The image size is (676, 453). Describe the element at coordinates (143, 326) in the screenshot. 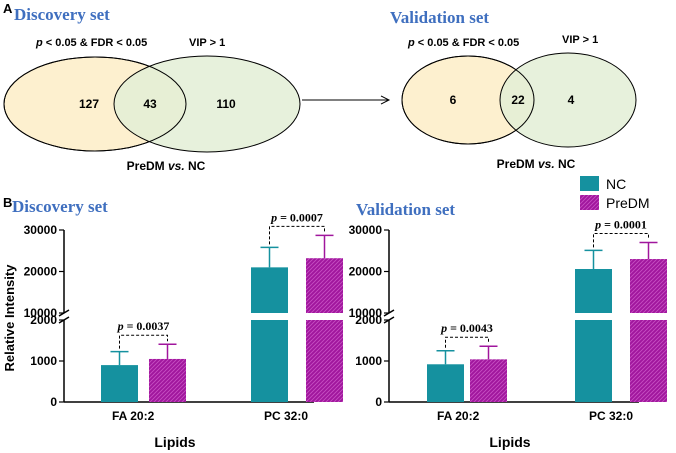

I see `p-value-label: p = 0.0037` at that location.